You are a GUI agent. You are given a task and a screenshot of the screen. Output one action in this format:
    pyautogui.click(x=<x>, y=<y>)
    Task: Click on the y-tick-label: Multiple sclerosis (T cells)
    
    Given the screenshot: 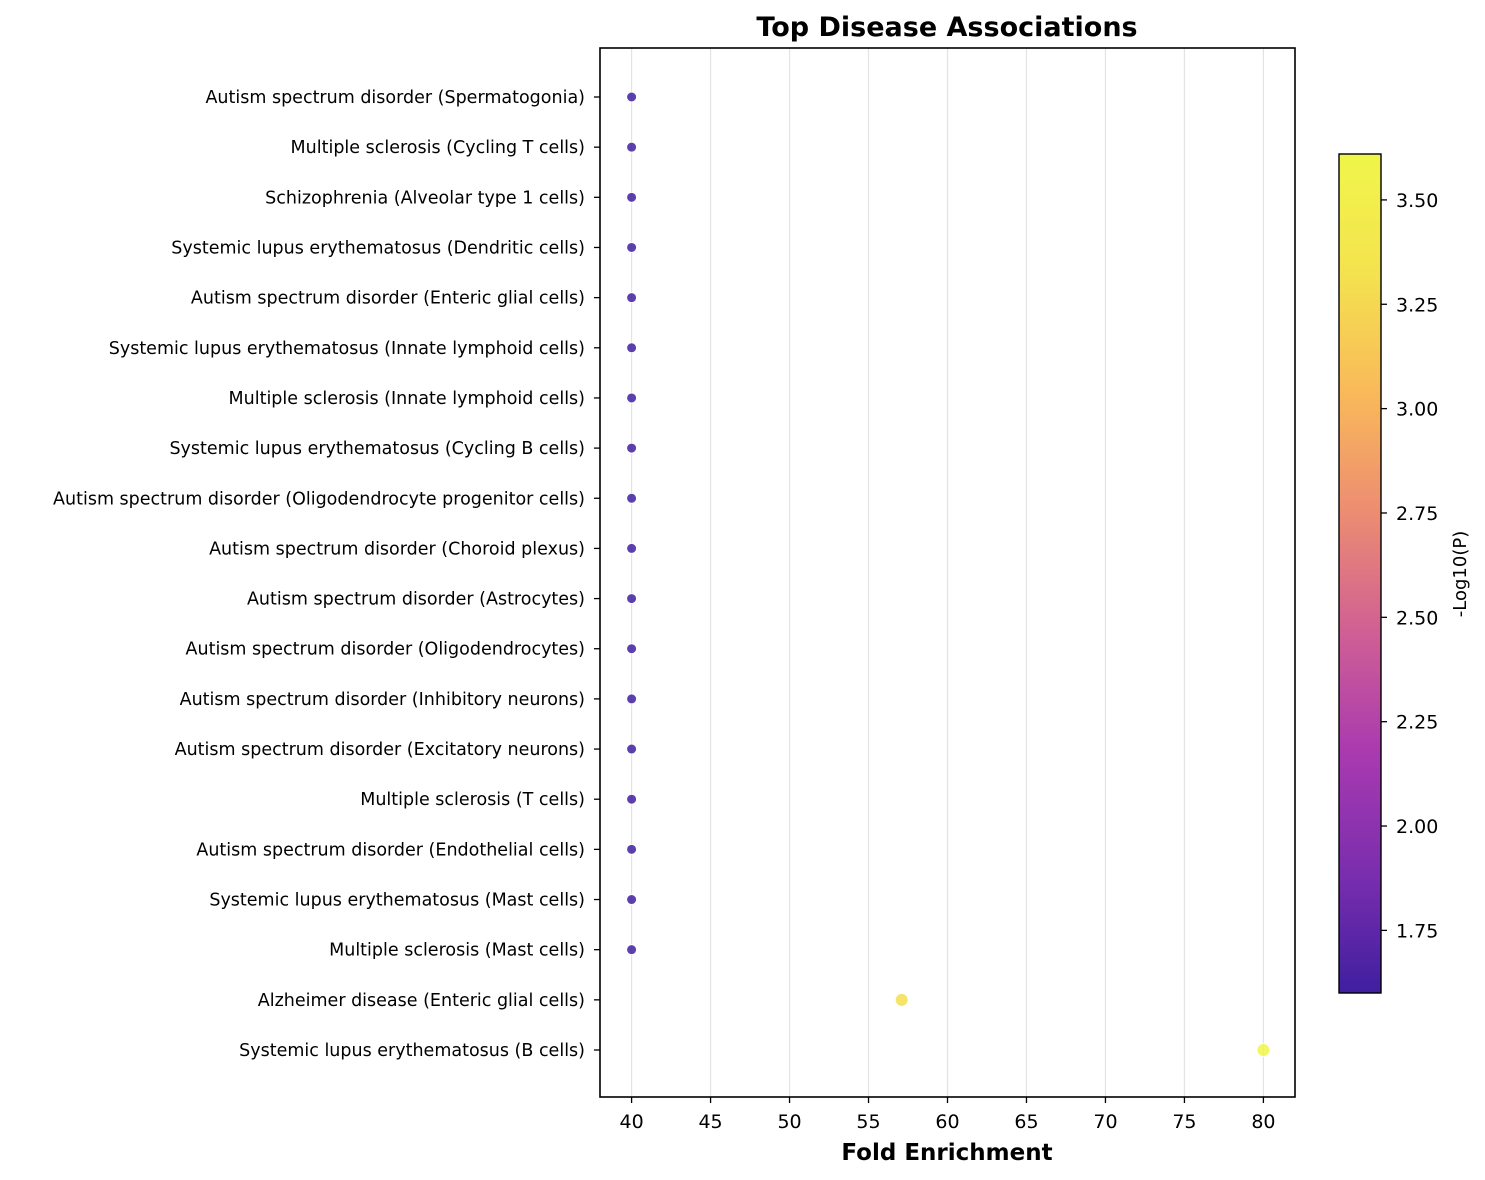 What is the action you would take?
    pyautogui.click(x=472, y=800)
    